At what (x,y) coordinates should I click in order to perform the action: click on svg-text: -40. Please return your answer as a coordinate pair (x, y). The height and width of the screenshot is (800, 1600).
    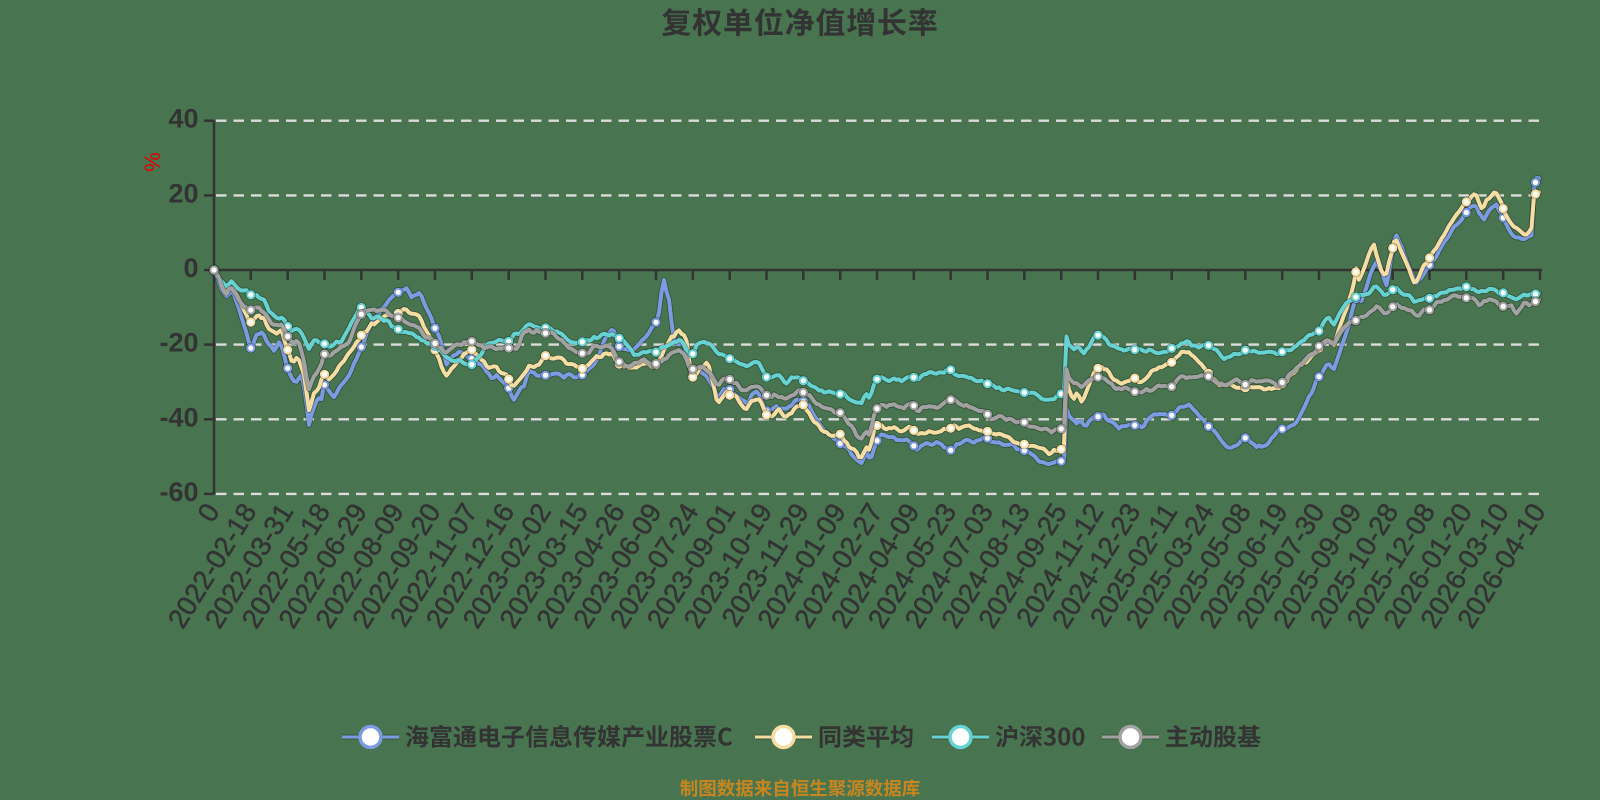
    Looking at the image, I should click on (178, 417).